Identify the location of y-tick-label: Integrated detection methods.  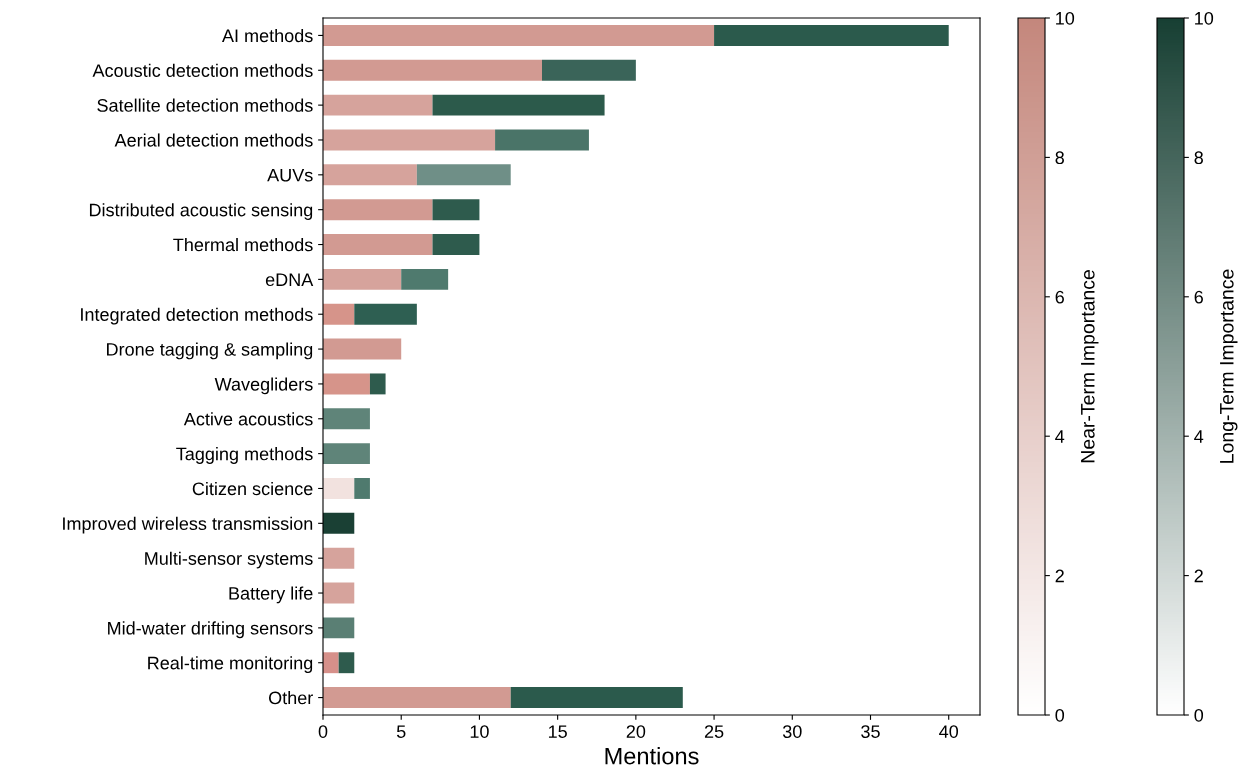
(197, 316).